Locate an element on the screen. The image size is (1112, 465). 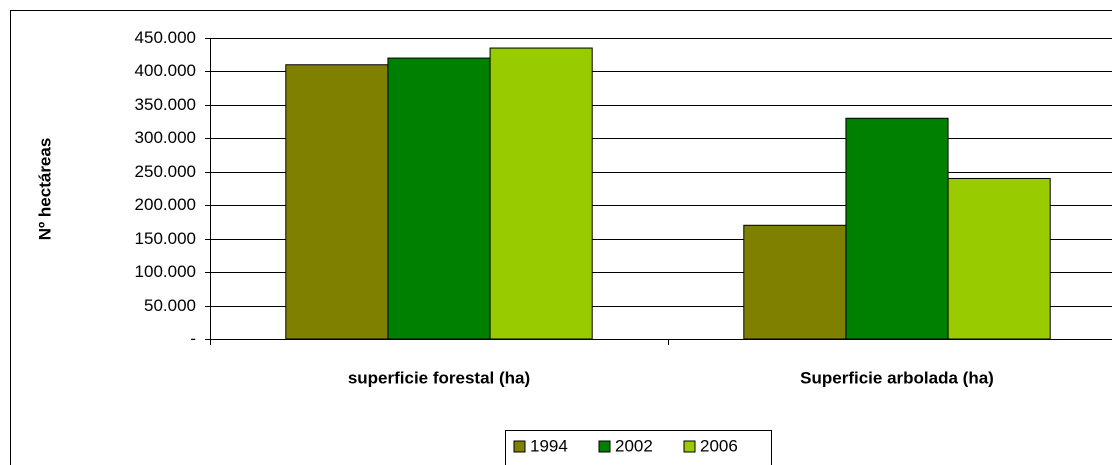
y-tick-label: 100.000 is located at coordinates (165, 271).